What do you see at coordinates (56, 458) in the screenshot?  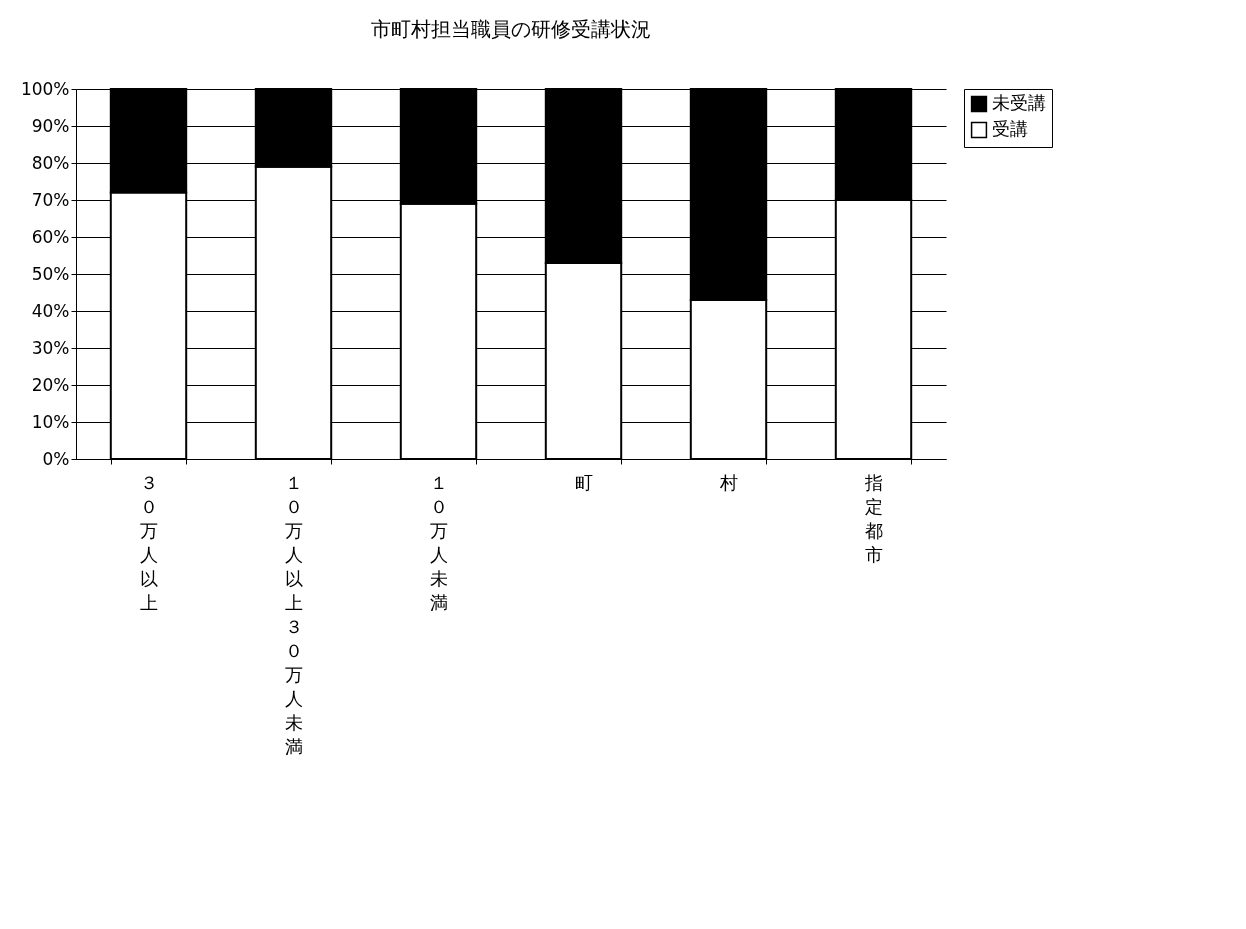 I see `y-tick-label: 0%` at bounding box center [56, 458].